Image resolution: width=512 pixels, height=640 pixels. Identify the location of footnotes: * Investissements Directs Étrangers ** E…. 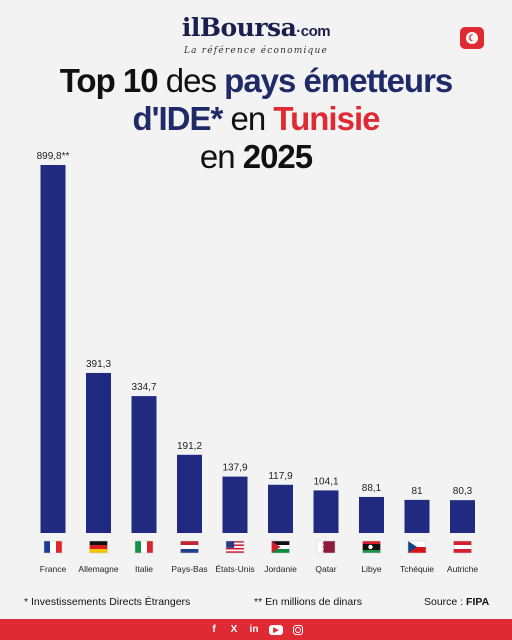
(256, 604).